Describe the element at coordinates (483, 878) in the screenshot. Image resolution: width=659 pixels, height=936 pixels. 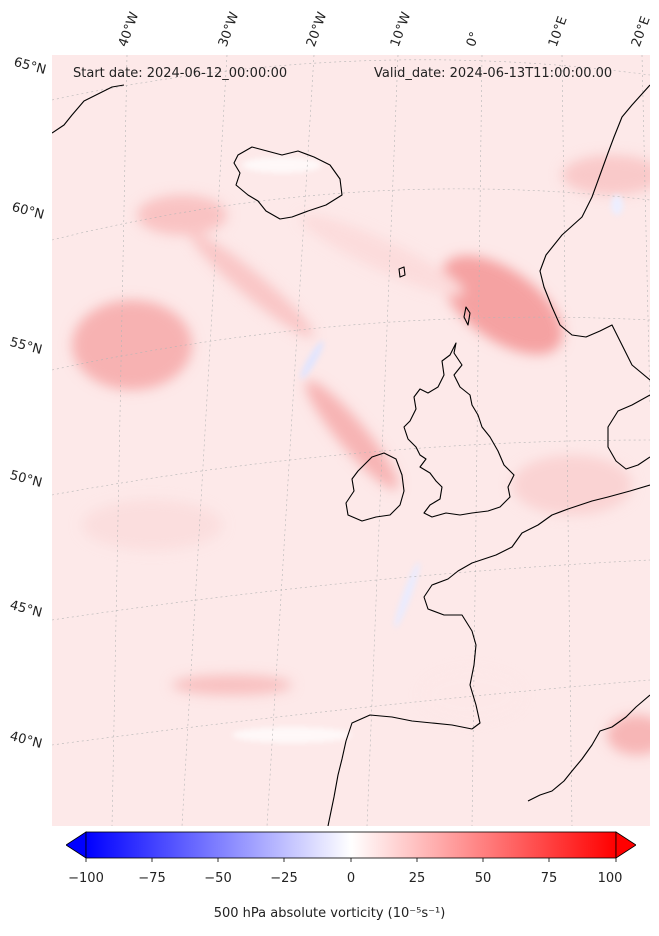
I see `colorbar-tick-50: 50` at that location.